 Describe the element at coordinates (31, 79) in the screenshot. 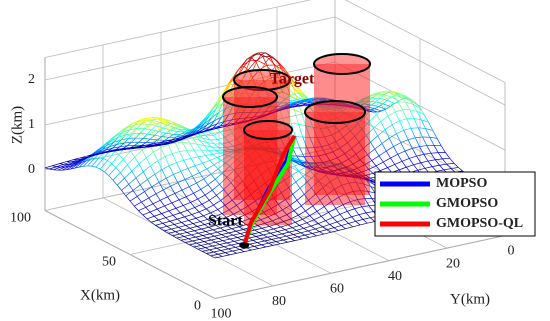

I see `z-tick-label: 2` at that location.